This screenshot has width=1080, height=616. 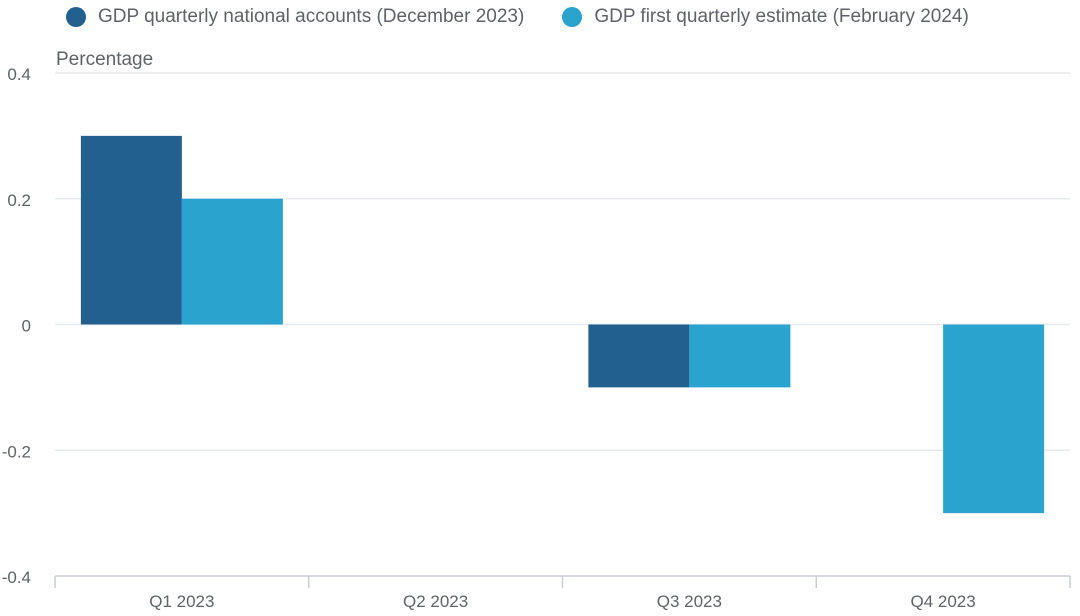 I want to click on bar-first-estimate-q3-2023, so click(x=740, y=356).